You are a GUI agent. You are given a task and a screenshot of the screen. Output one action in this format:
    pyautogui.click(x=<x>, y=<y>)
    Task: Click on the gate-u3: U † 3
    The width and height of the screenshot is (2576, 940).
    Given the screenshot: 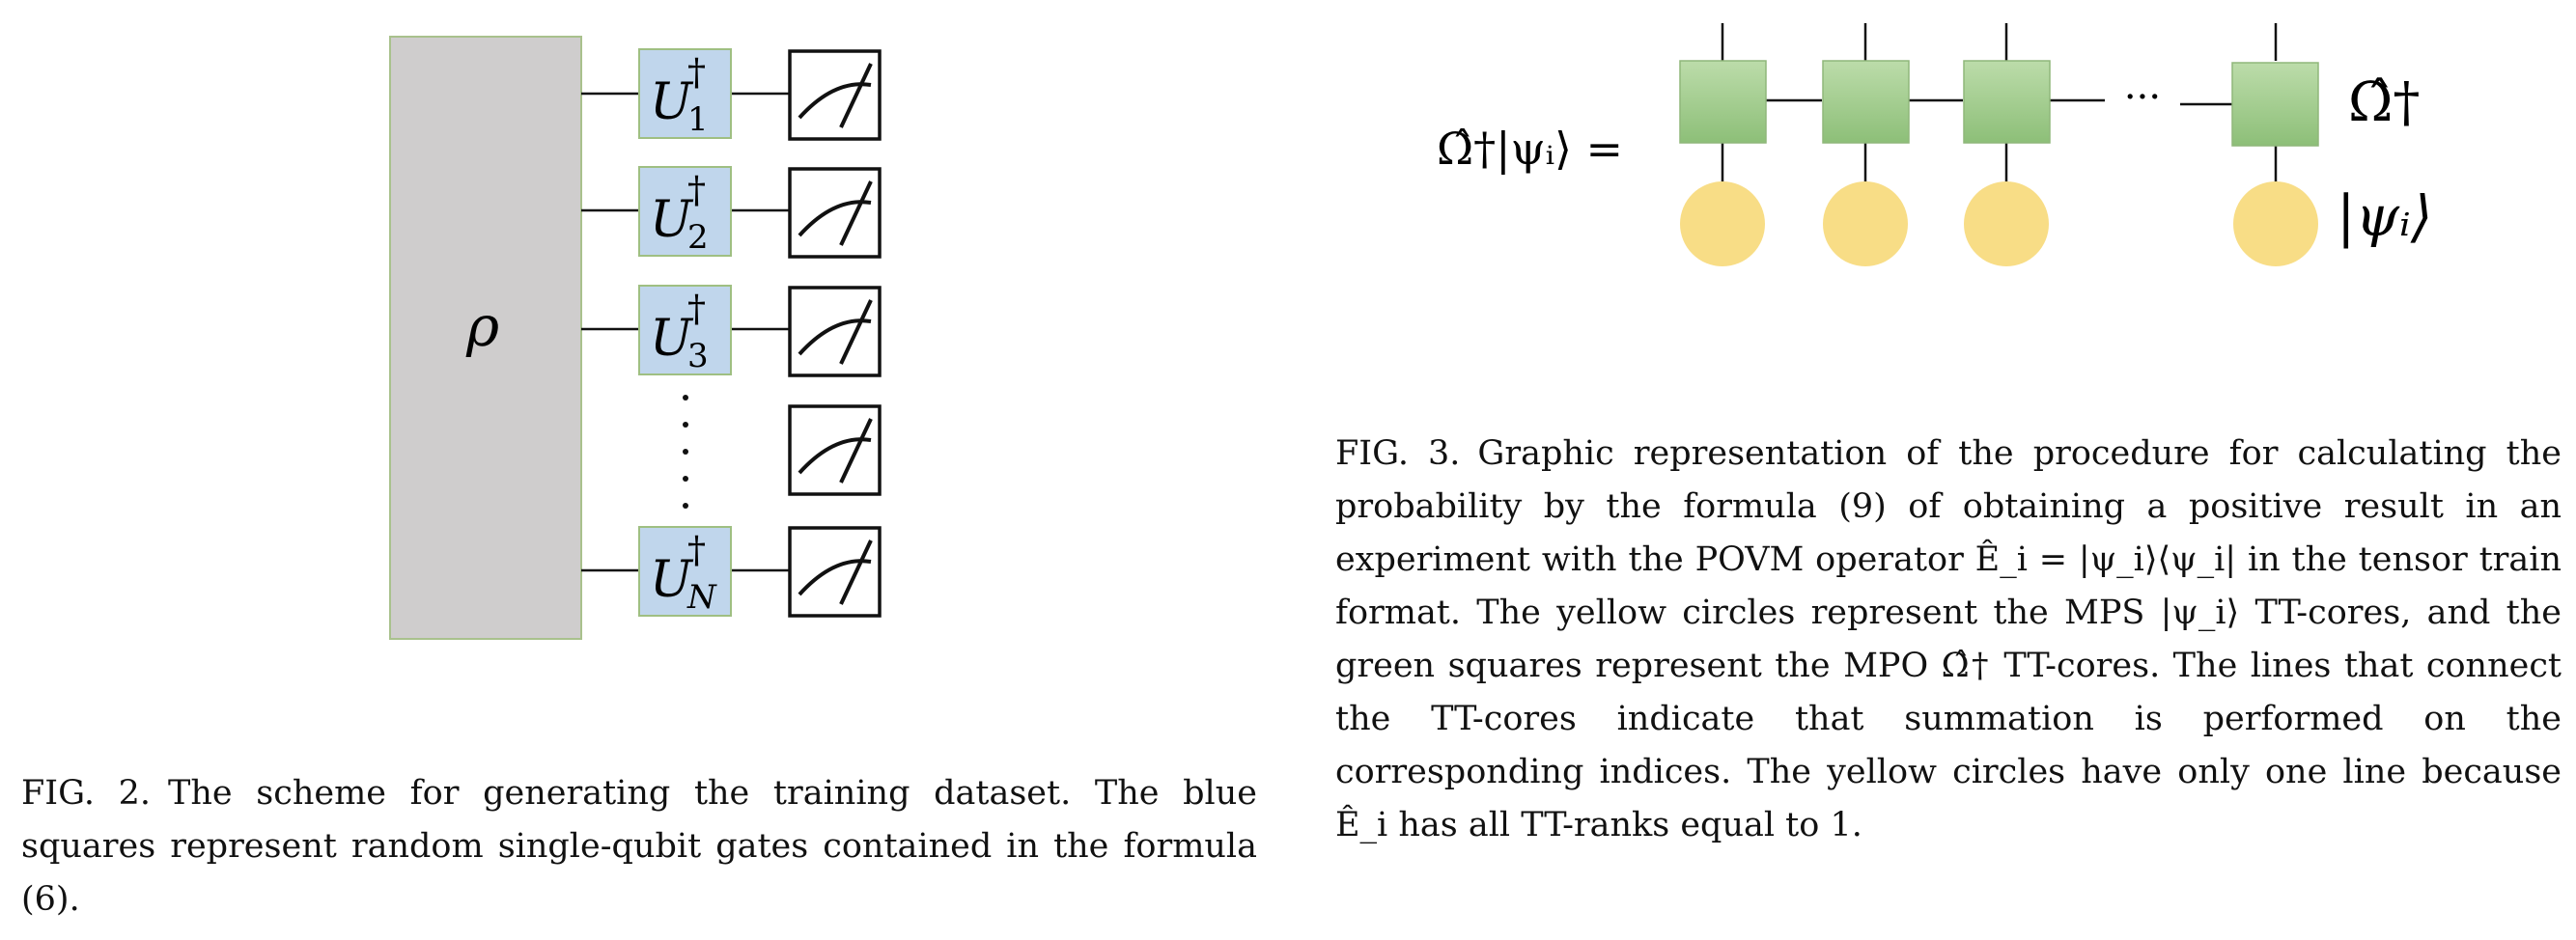 What is the action you would take?
    pyautogui.click(x=685, y=330)
    